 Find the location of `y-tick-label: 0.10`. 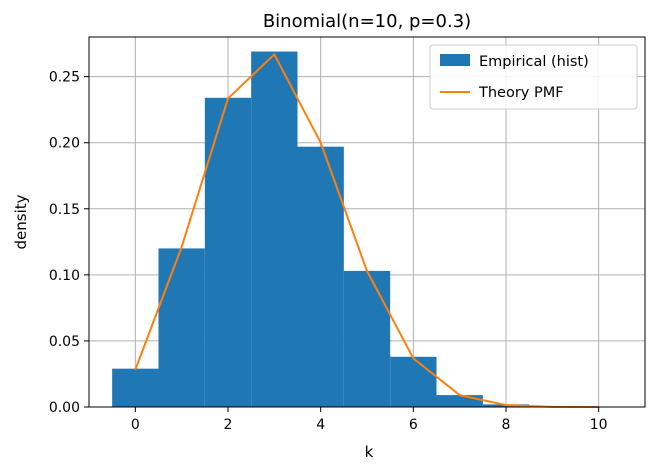

y-tick-label: 0.10 is located at coordinates (64, 276).